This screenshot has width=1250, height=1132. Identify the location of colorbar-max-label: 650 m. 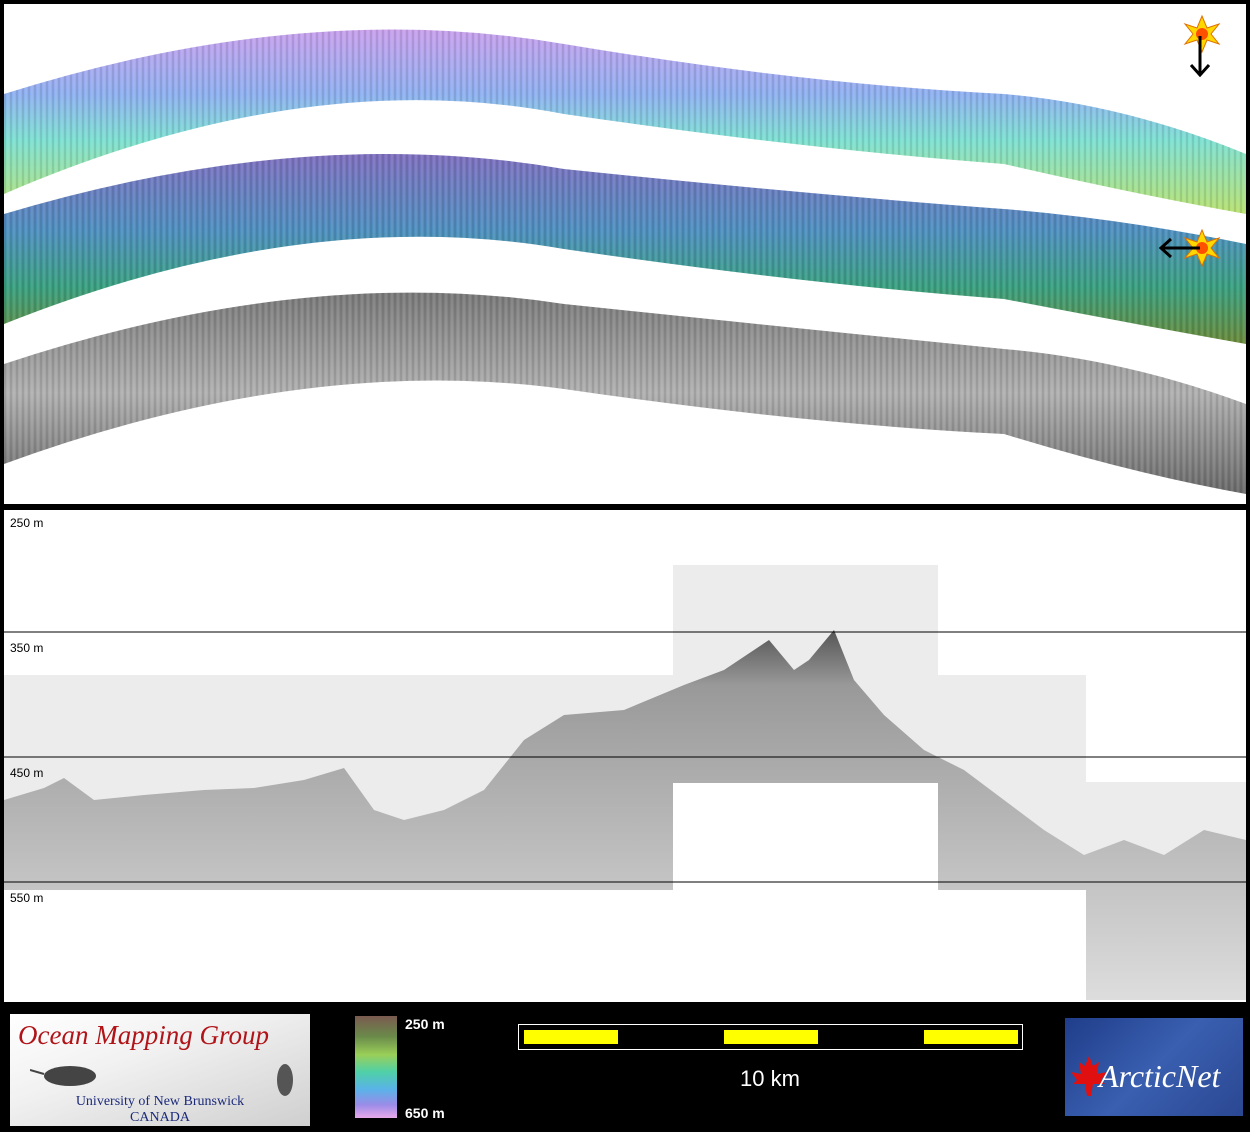
(425, 1113).